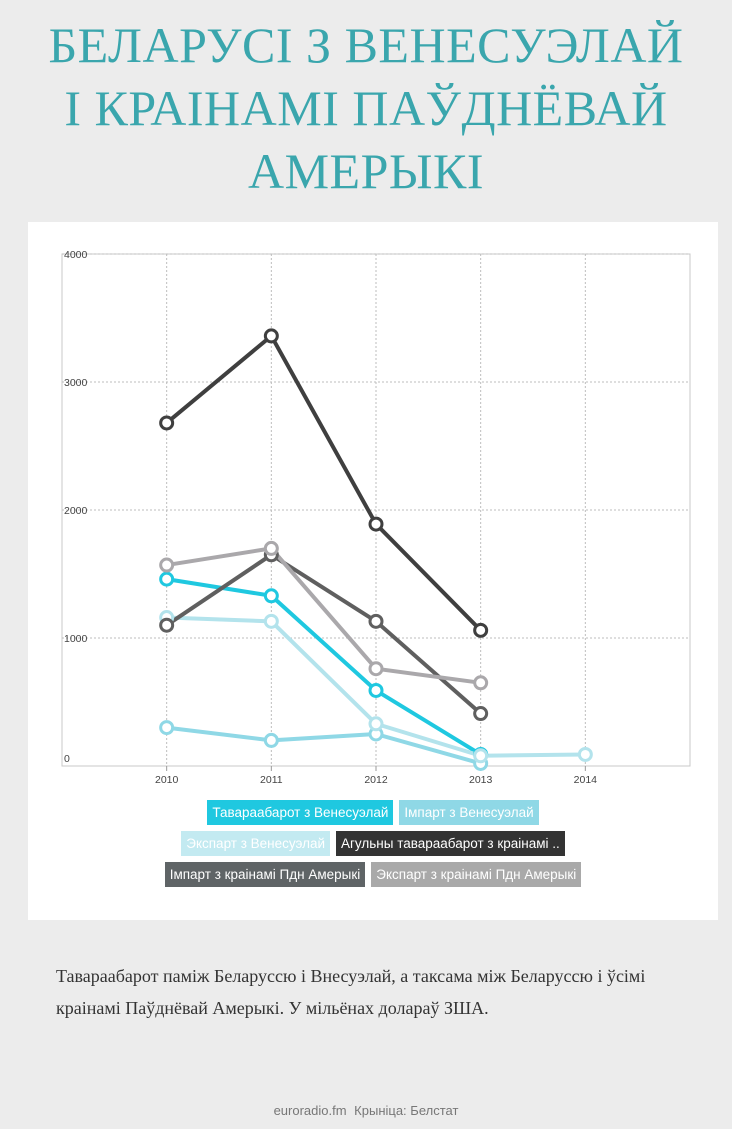 Image resolution: width=732 pixels, height=1129 pixels. I want to click on x-tick-label: 2010, so click(167, 780).